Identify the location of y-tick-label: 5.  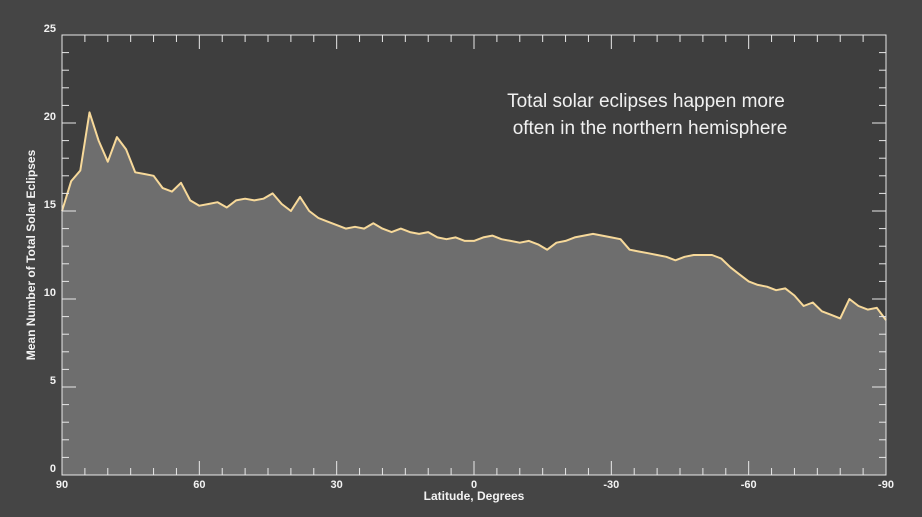
(53, 381).